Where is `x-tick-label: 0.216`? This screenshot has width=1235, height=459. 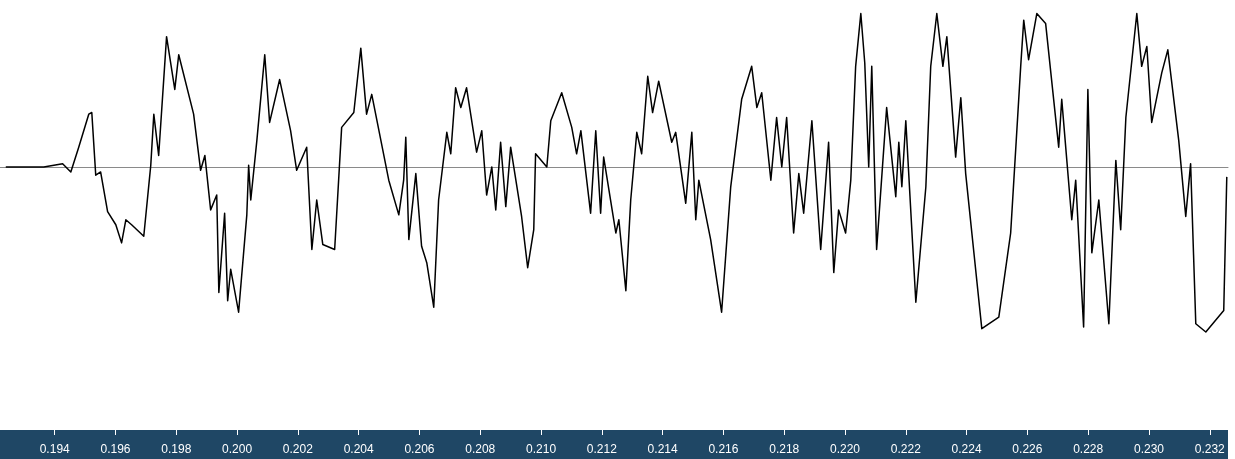
x-tick-label: 0.216 is located at coordinates (723, 449).